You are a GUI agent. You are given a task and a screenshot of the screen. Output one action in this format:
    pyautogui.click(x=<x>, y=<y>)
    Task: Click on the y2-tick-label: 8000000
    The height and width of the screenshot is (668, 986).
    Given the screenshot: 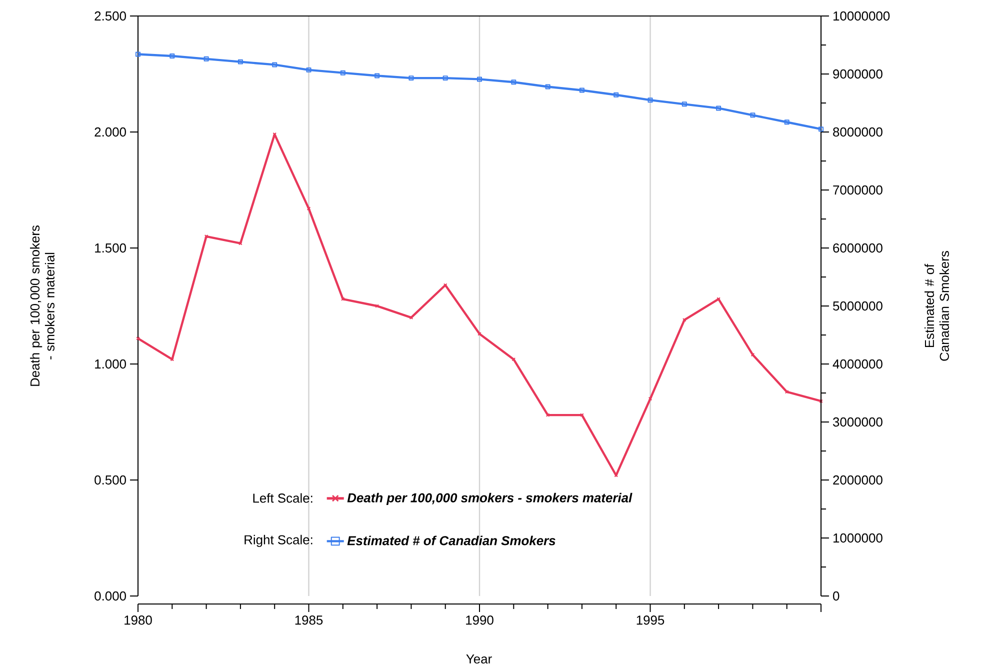 What is the action you would take?
    pyautogui.click(x=857, y=132)
    